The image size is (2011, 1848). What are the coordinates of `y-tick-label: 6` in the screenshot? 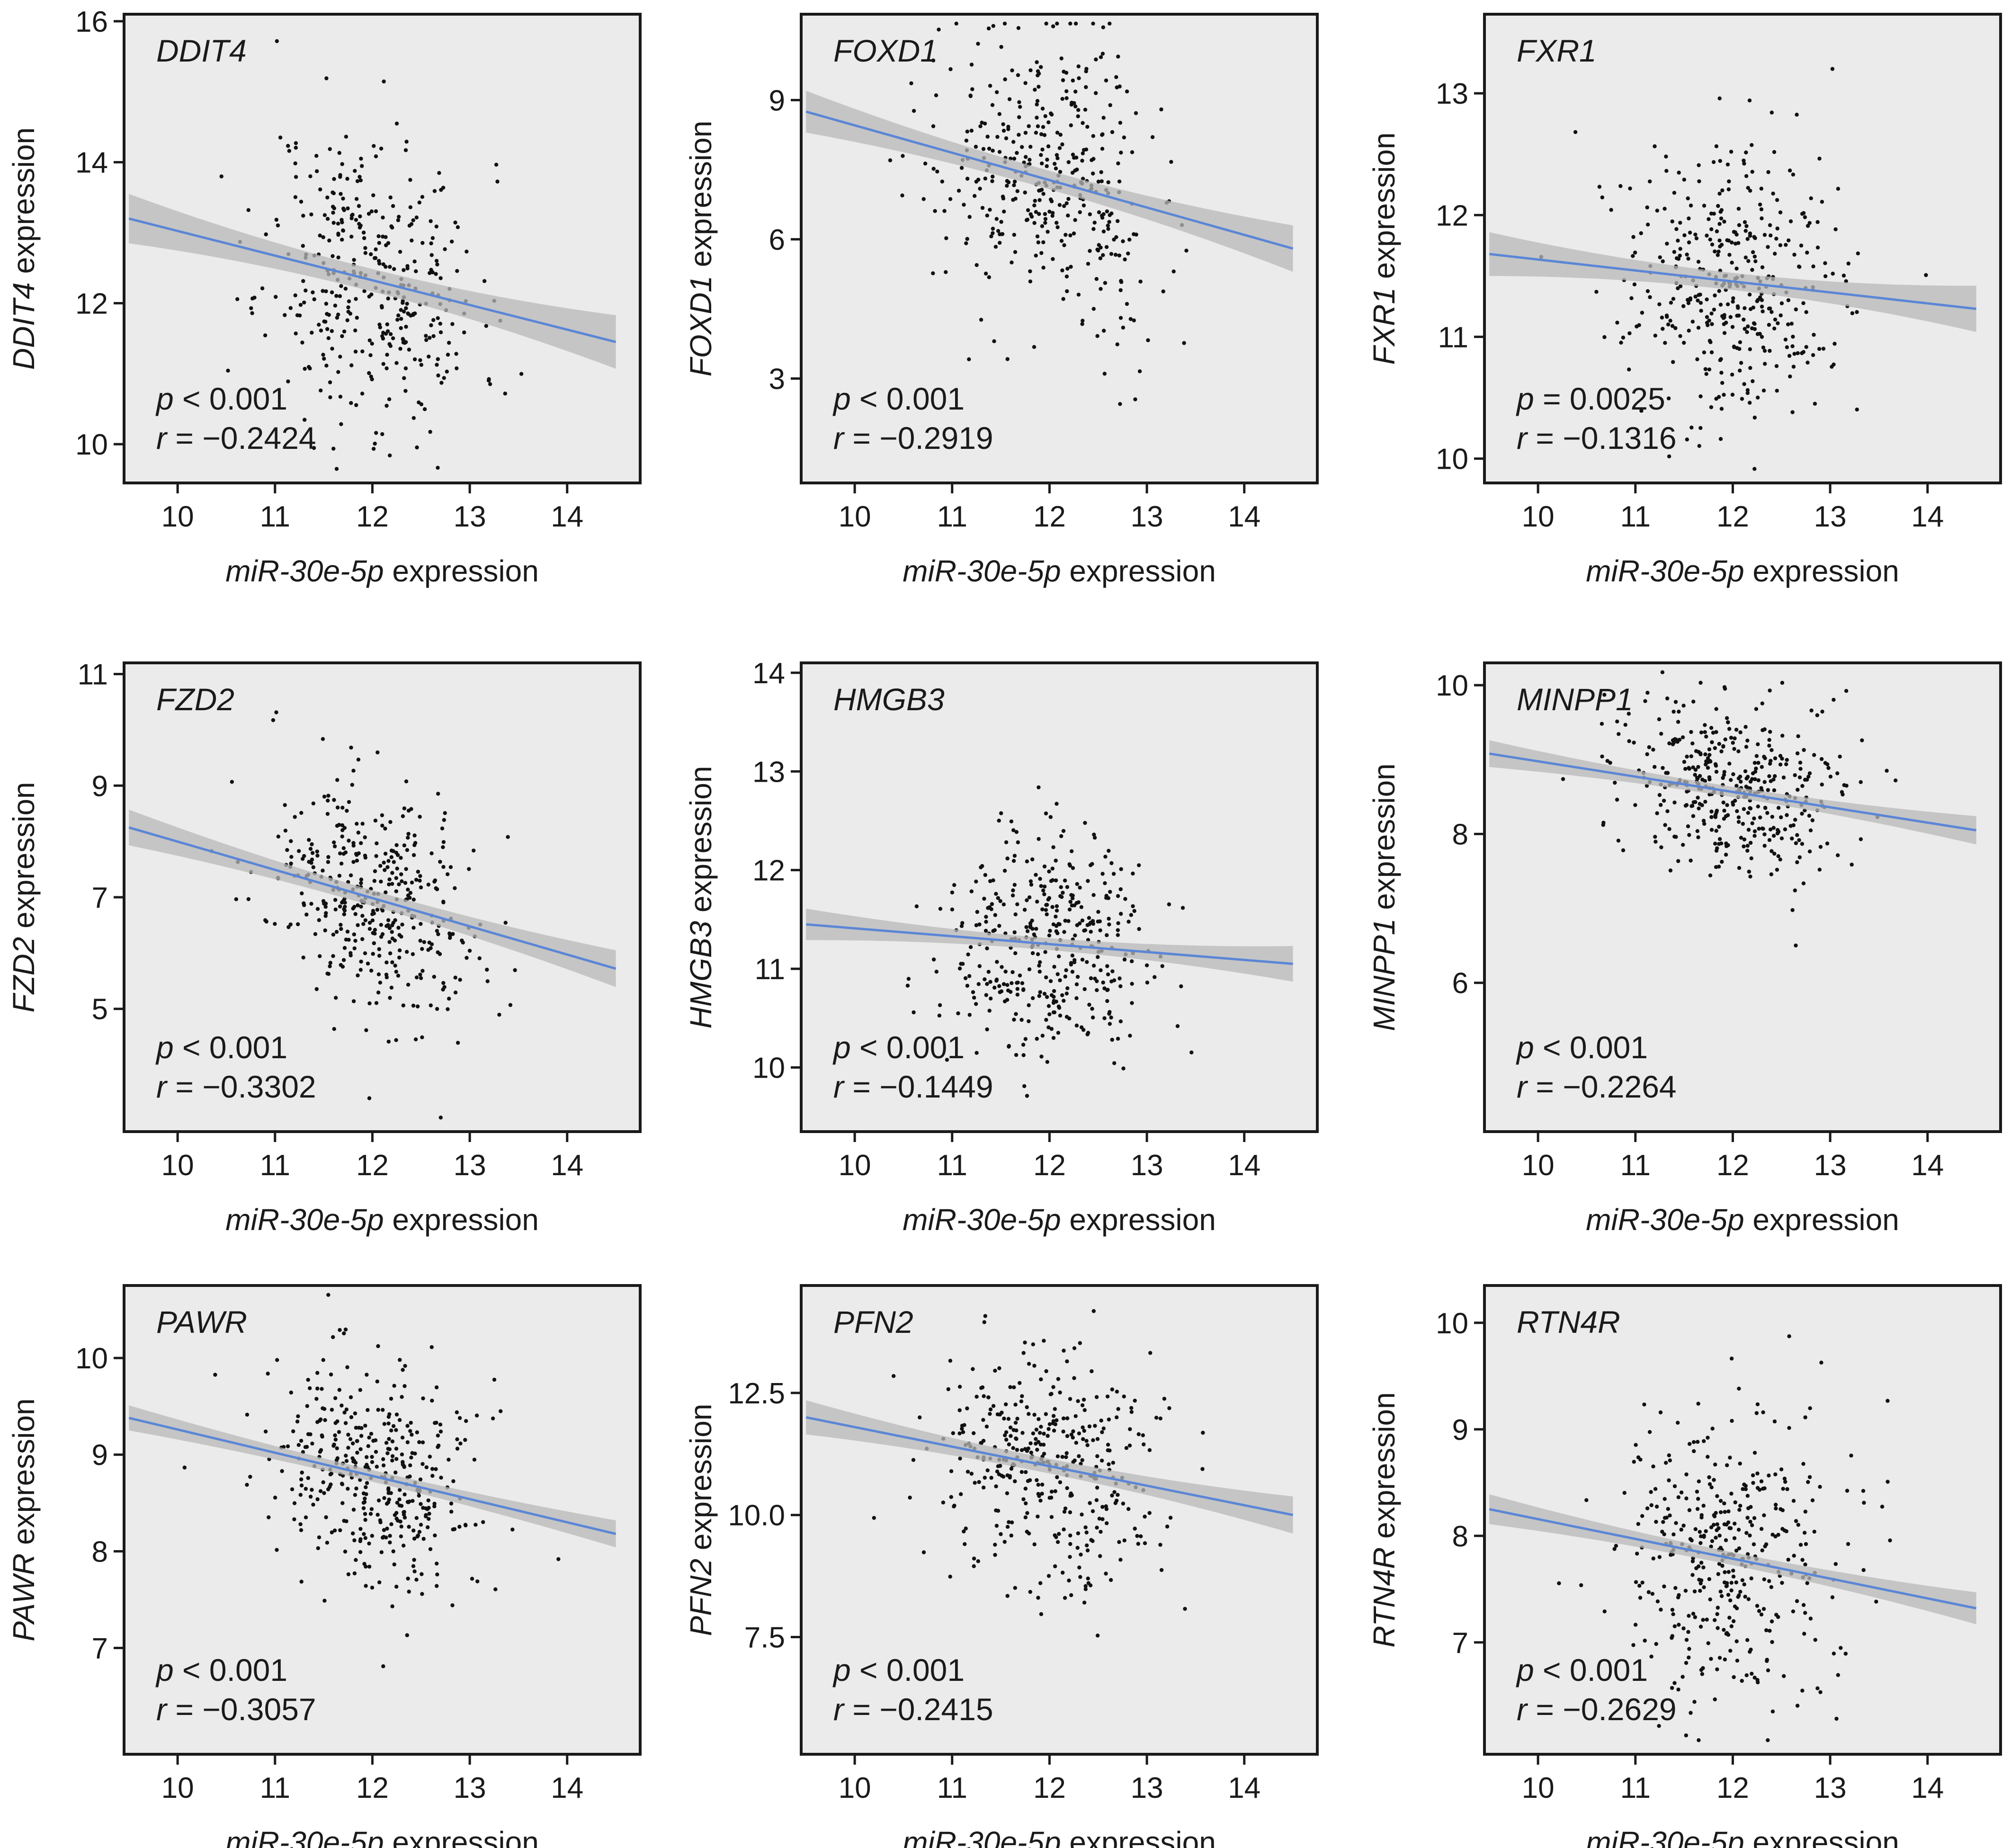 It's located at (1460, 983).